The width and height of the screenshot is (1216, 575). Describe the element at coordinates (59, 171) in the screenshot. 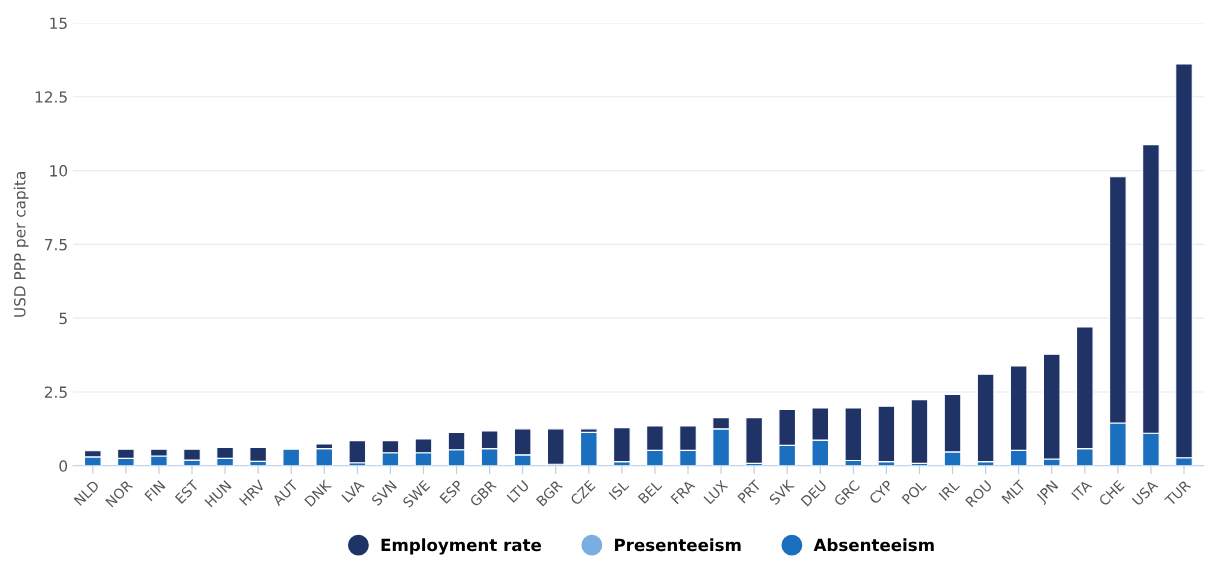

I see `y-tick-label: 10` at that location.